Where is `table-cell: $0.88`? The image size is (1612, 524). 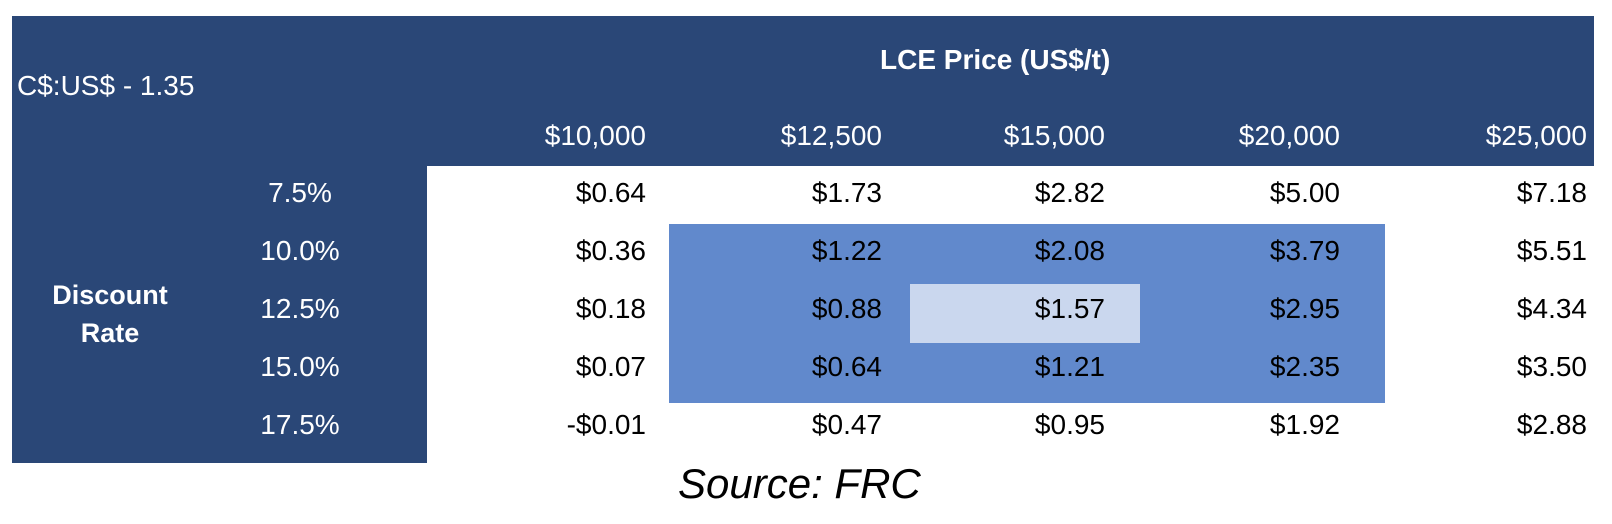 table-cell: $0.88 is located at coordinates (846, 308).